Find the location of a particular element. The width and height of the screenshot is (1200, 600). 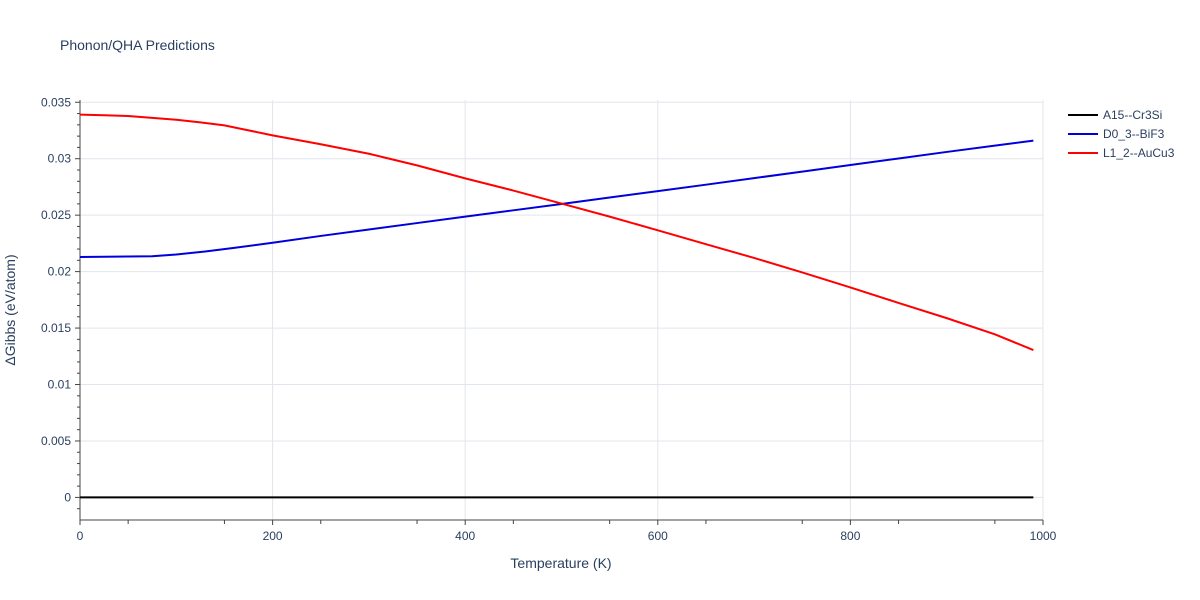

y-tick-label: 0.03 is located at coordinates (60, 159).